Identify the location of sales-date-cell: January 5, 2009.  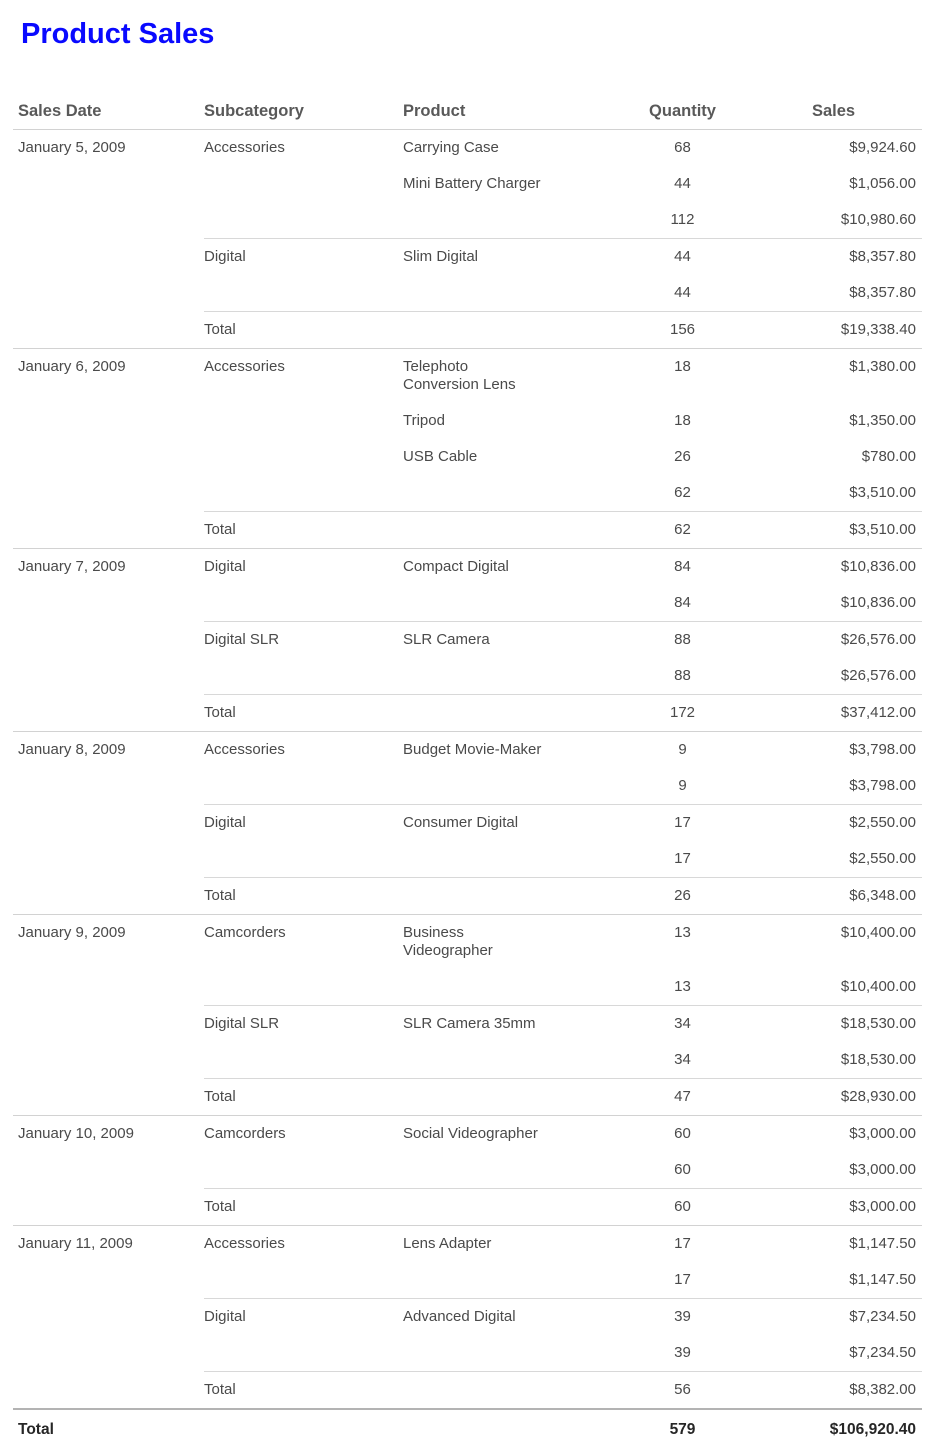
(108, 239).